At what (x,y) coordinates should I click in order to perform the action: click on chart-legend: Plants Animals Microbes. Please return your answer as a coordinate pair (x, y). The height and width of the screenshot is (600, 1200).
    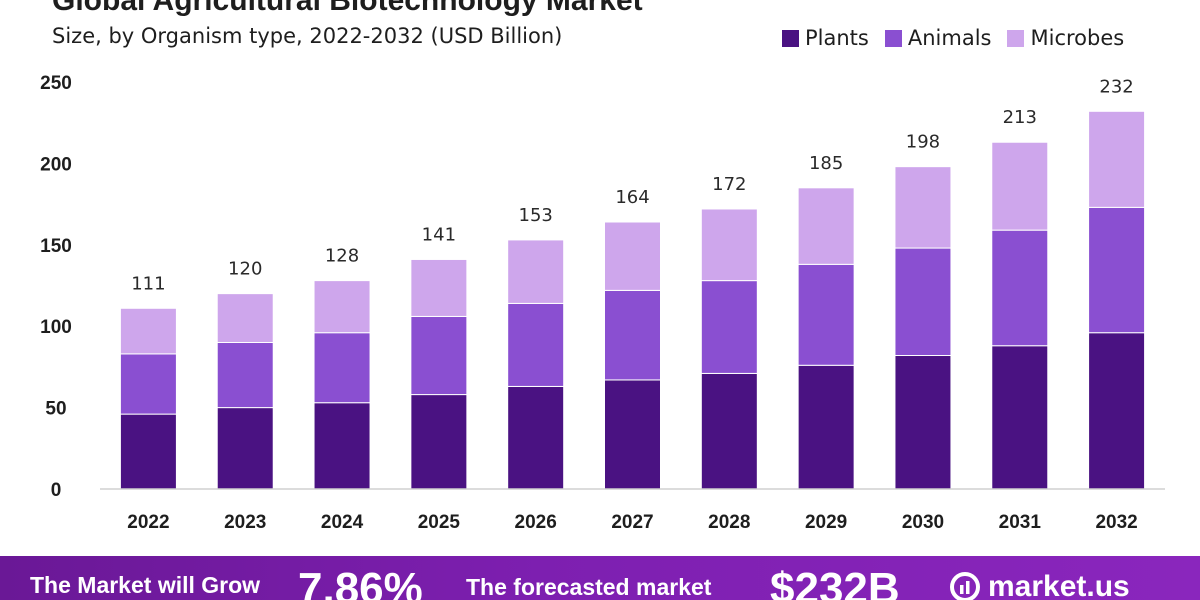
    Looking at the image, I should click on (961, 38).